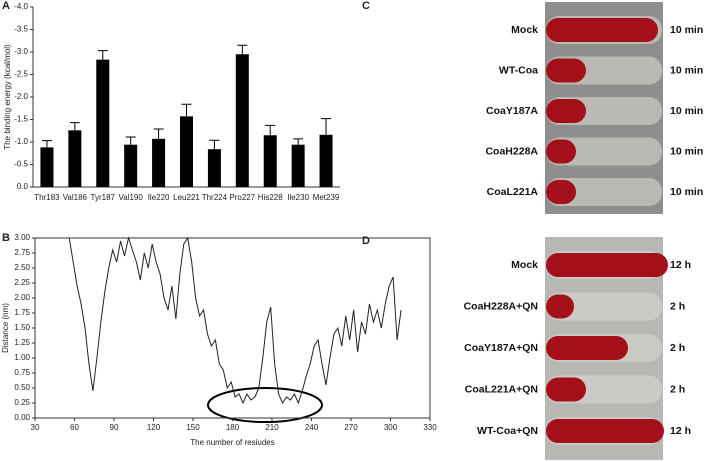 Image resolution: width=709 pixels, height=462 pixels. Describe the element at coordinates (103, 197) in the screenshot. I see `x-tick-label: Tyr187` at that location.